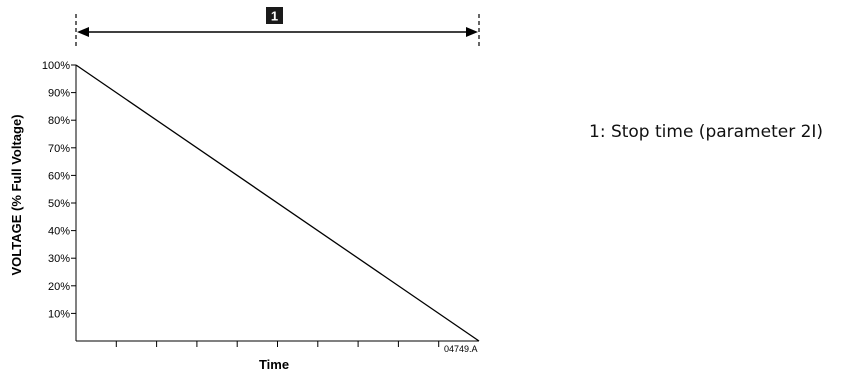 This screenshot has width=853, height=374. What do you see at coordinates (56, 66) in the screenshot?
I see `y-tick-label: 100%` at bounding box center [56, 66].